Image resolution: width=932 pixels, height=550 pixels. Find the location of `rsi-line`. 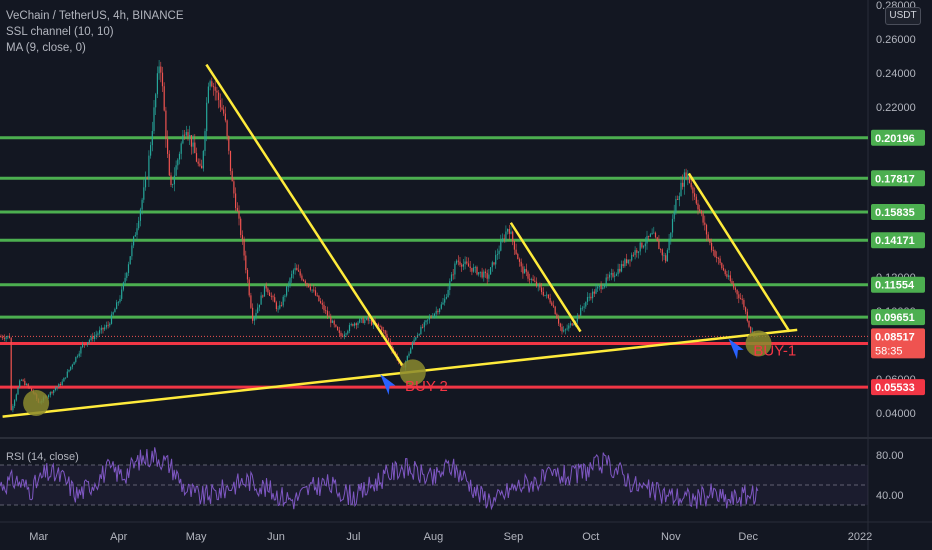

rsi-line is located at coordinates (379, 479).